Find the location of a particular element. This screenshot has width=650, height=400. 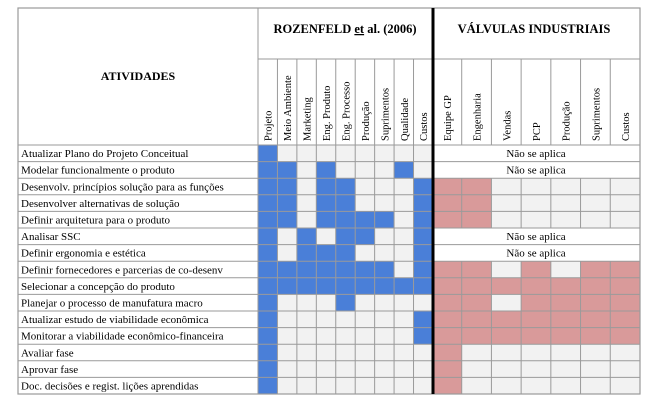

column-header-g1-3: Eng. Produto is located at coordinates (327, 113).